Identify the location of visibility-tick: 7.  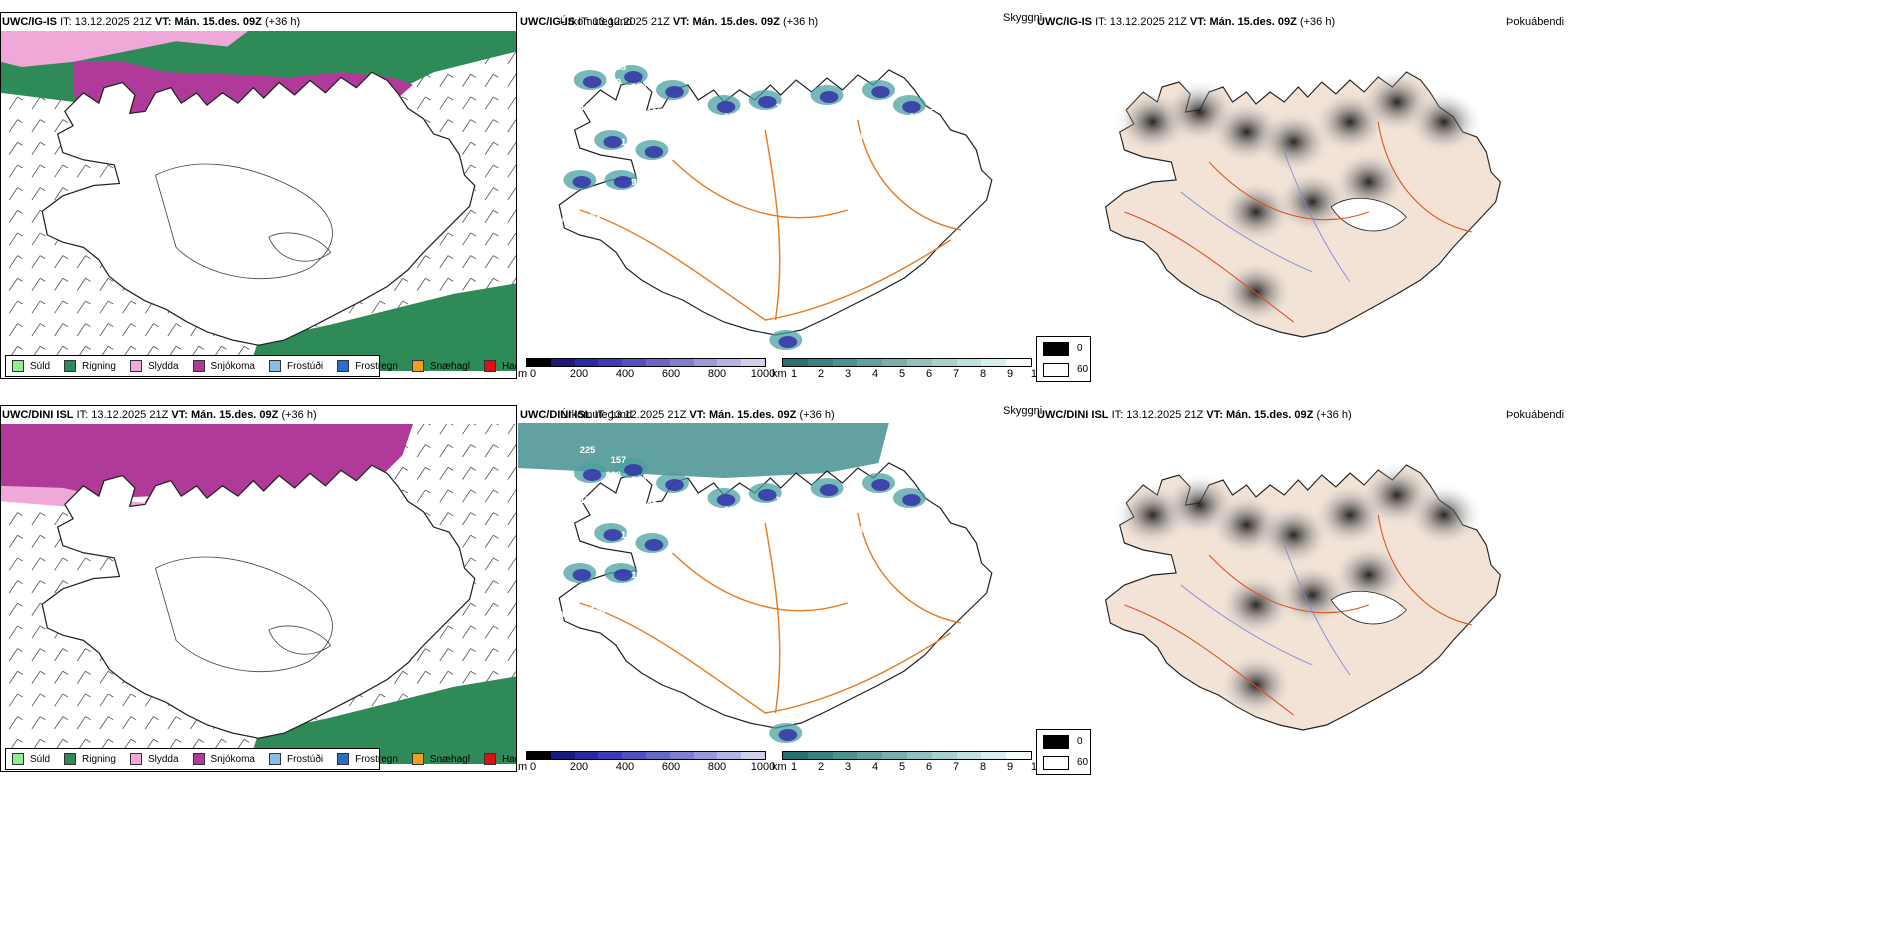
(956, 374).